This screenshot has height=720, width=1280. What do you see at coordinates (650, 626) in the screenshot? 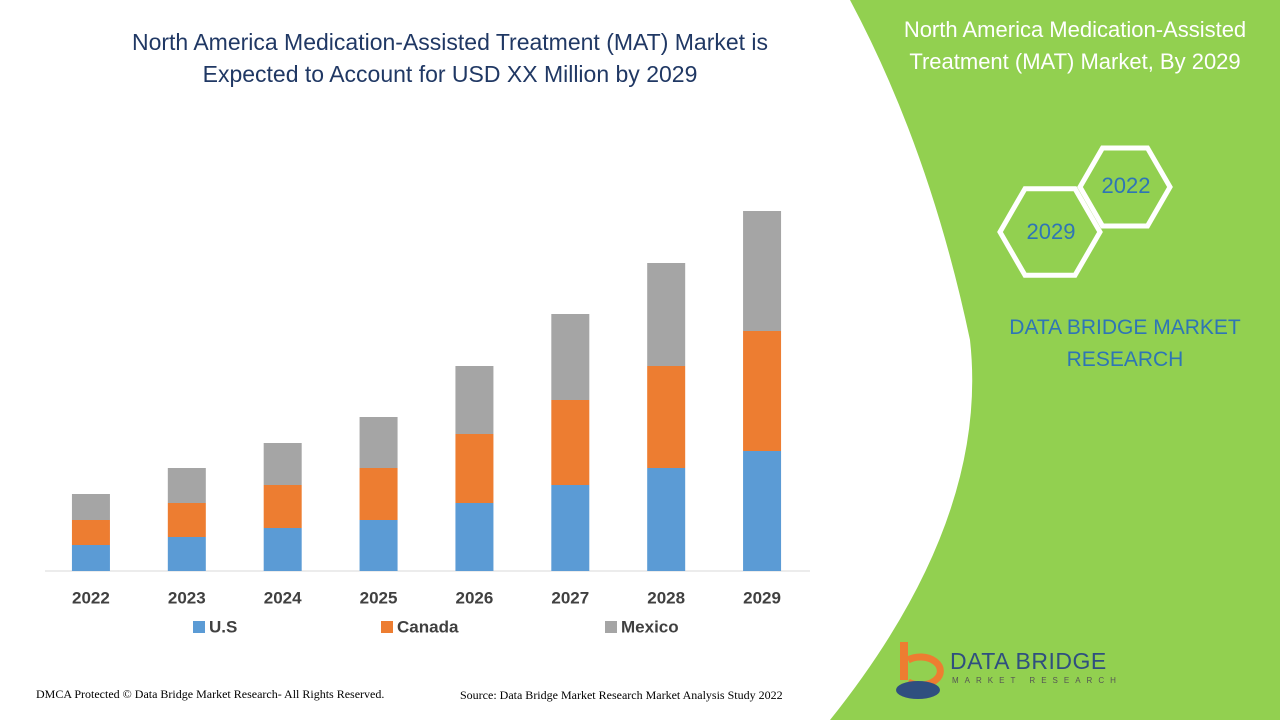
I see `legend-label: Mexico` at bounding box center [650, 626].